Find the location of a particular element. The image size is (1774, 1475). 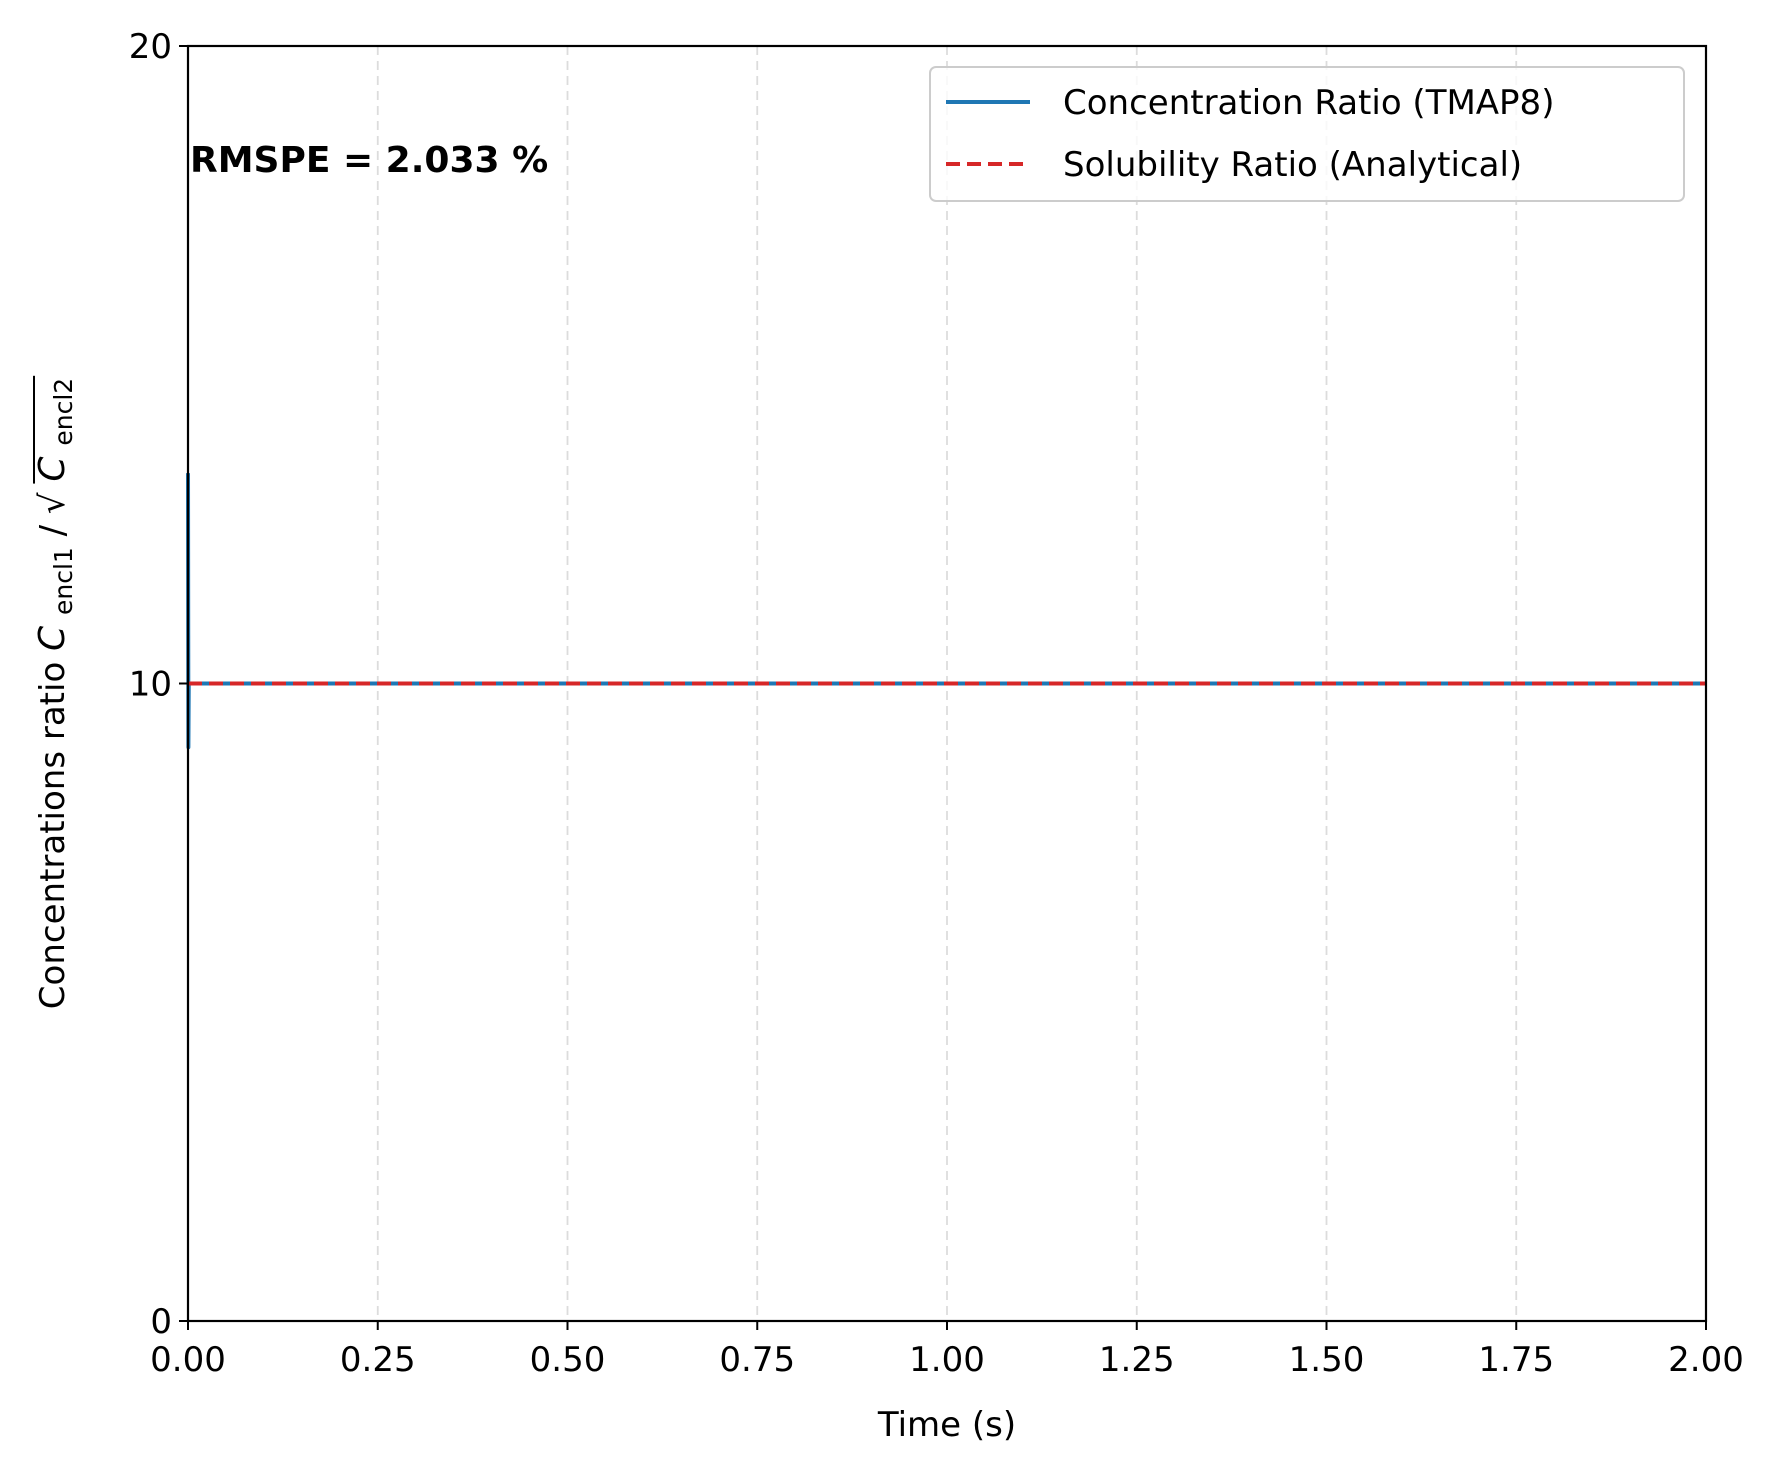

legend-box is located at coordinates (1307, 134).